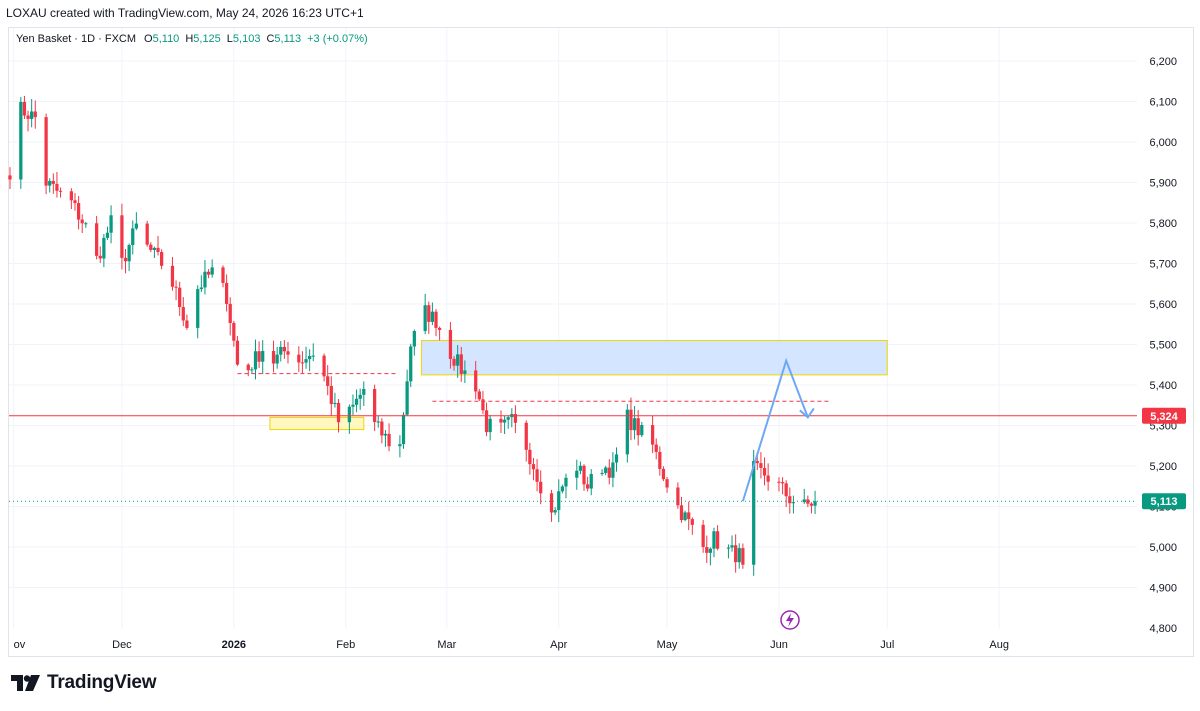 The width and height of the screenshot is (1200, 711). What do you see at coordinates (667, 645) in the screenshot?
I see `x-tick-label: May` at bounding box center [667, 645].